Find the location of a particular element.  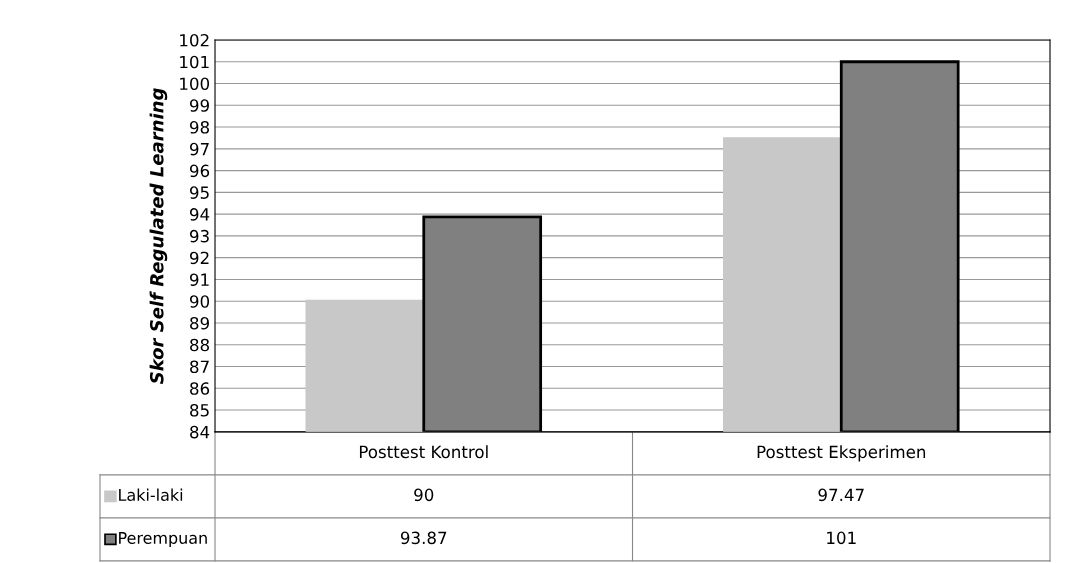

legend-label: Perempuan is located at coordinates (163, 540).